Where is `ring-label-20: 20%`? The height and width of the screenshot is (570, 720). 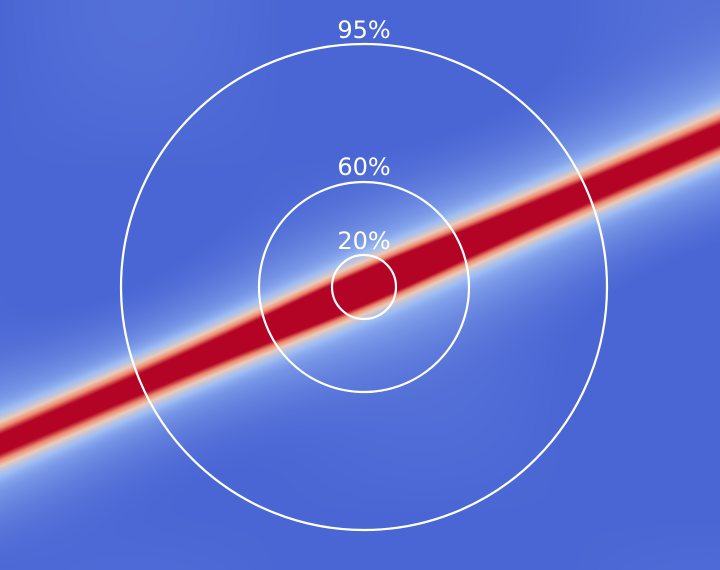 ring-label-20: 20% is located at coordinates (363, 241).